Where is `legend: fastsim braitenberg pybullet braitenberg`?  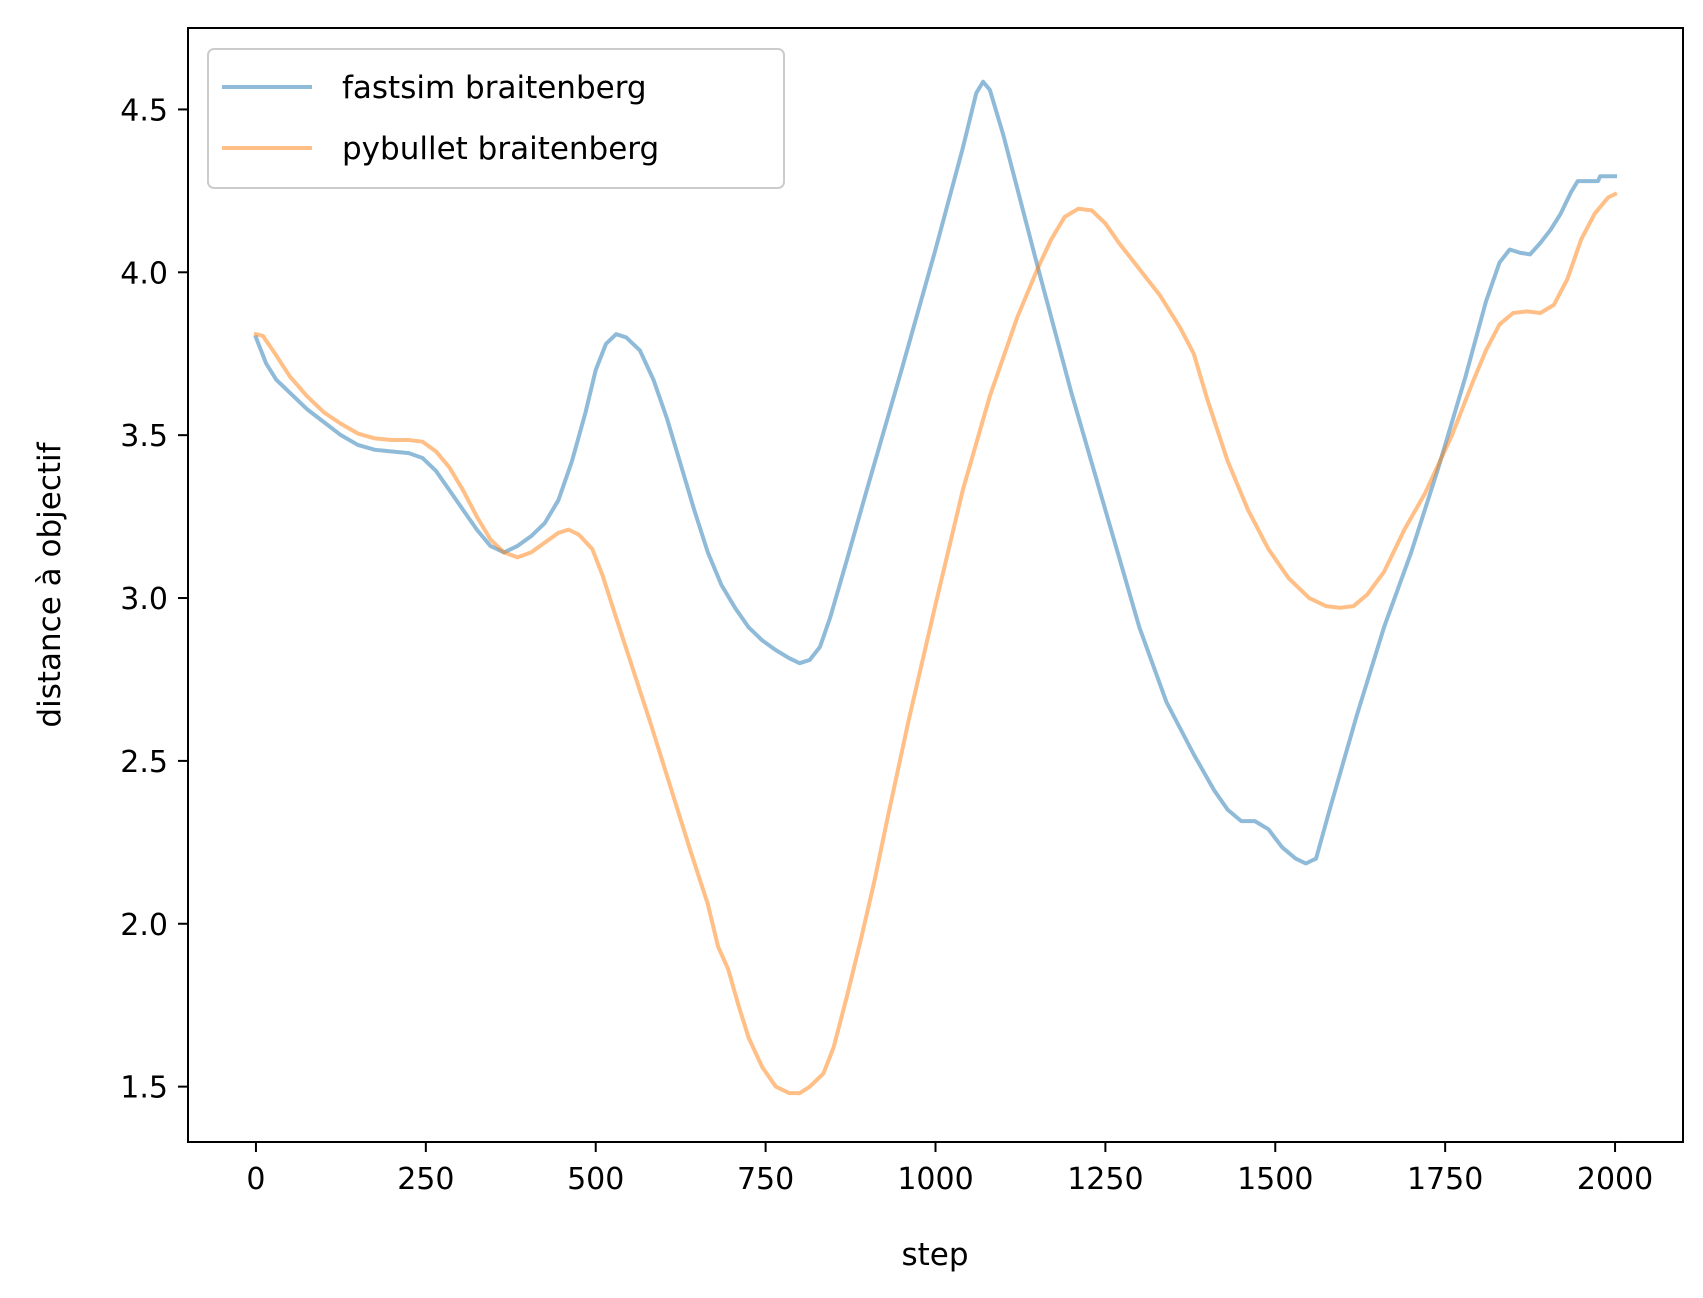
legend: fastsim braitenberg pybullet braitenberg is located at coordinates (496, 118).